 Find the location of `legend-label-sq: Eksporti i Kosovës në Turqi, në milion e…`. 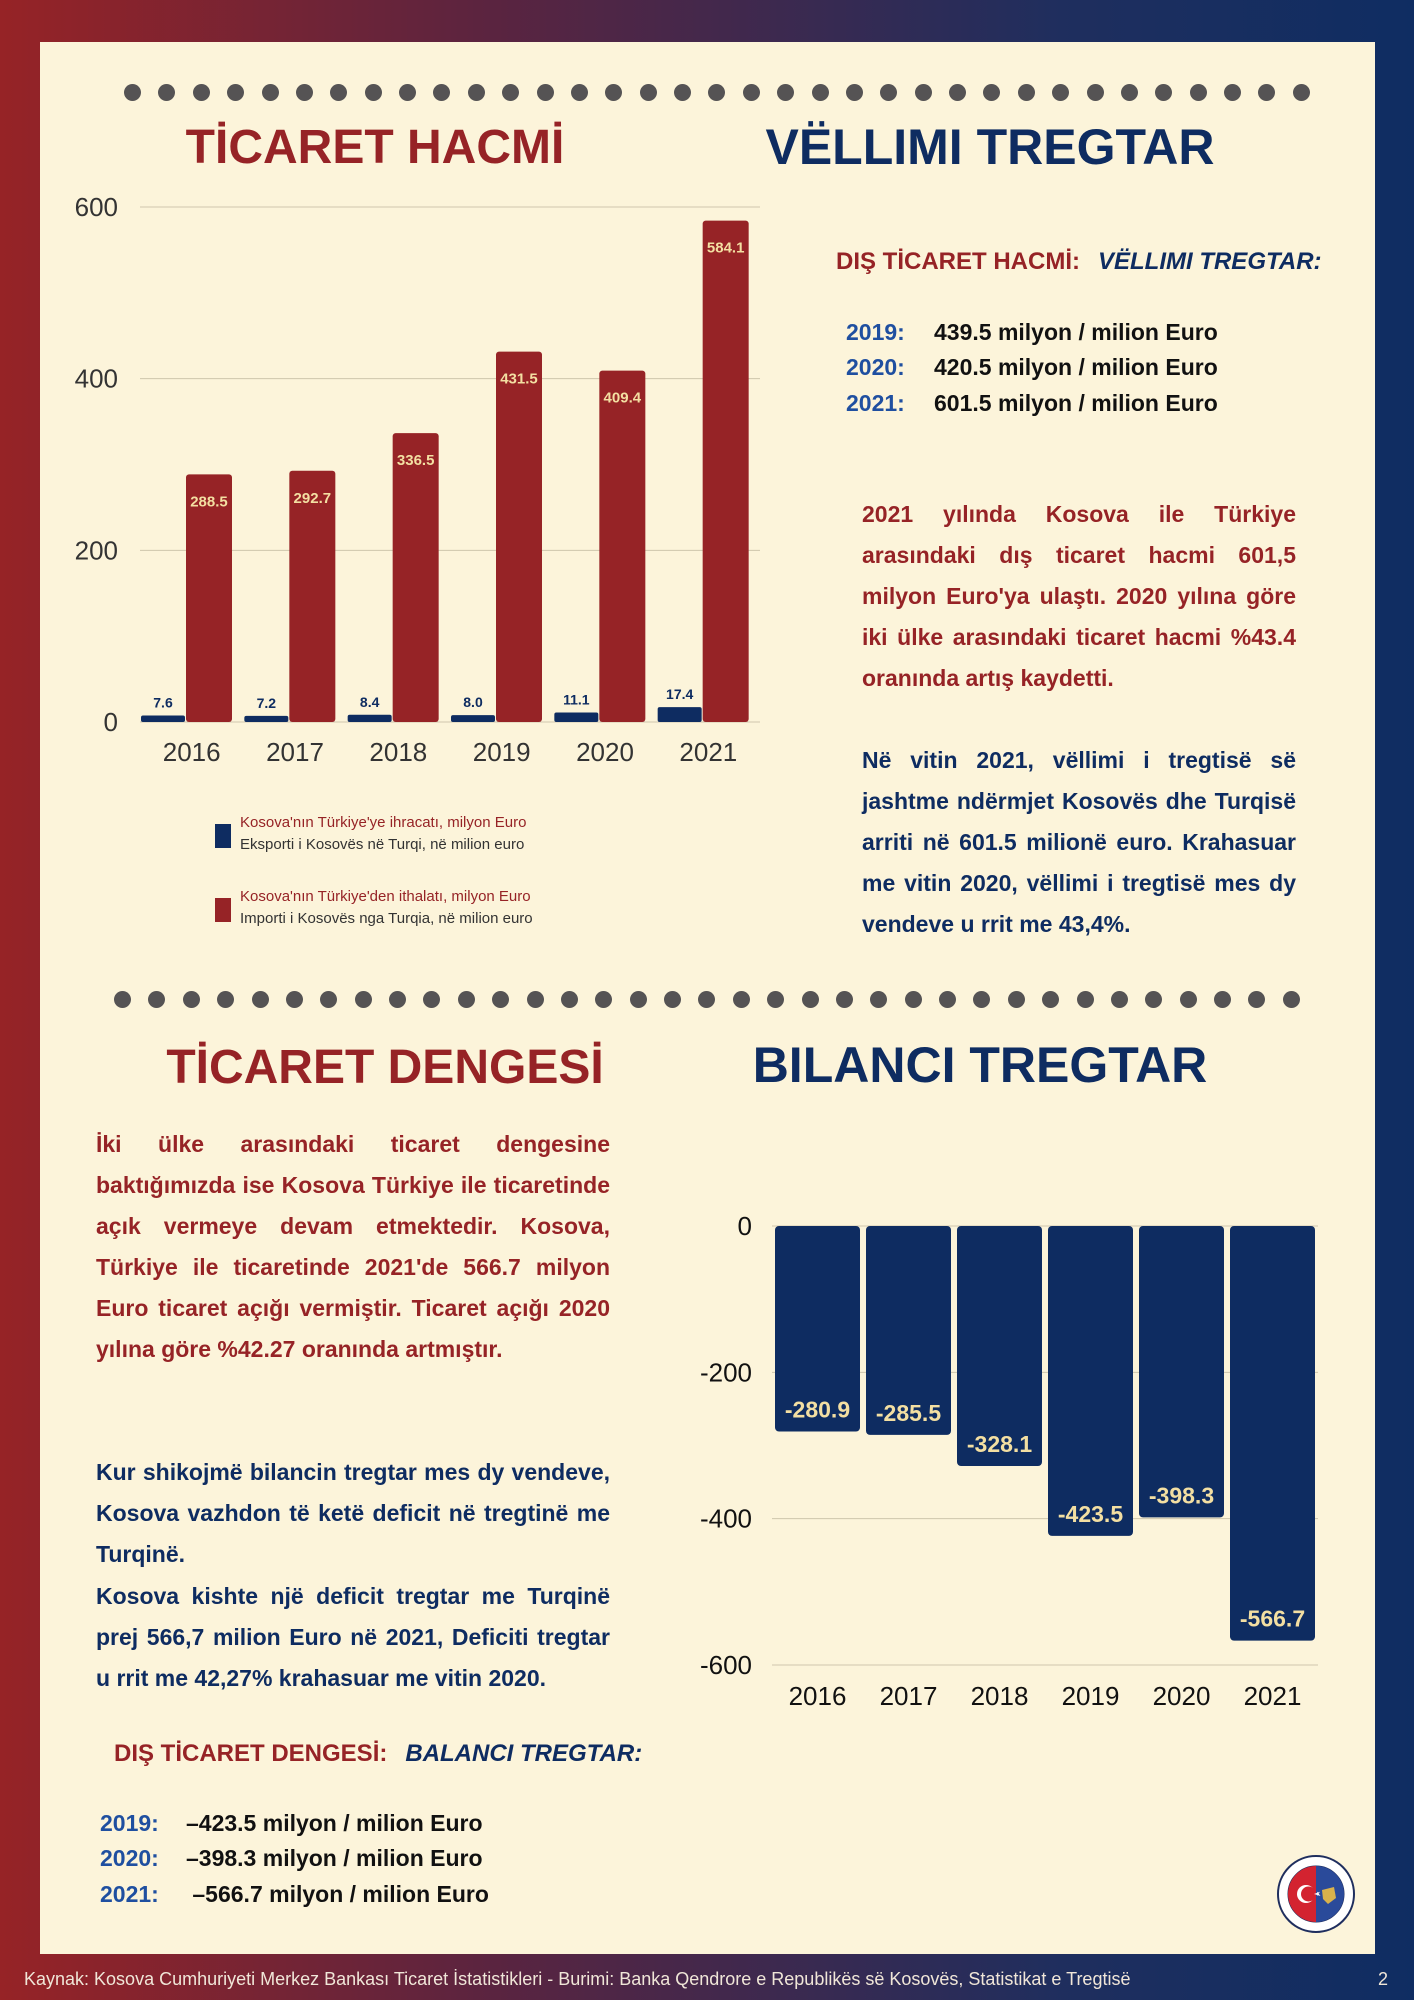

legend-label-sq: Eksporti i Kosovës në Turqi, në milion e… is located at coordinates (382, 844).